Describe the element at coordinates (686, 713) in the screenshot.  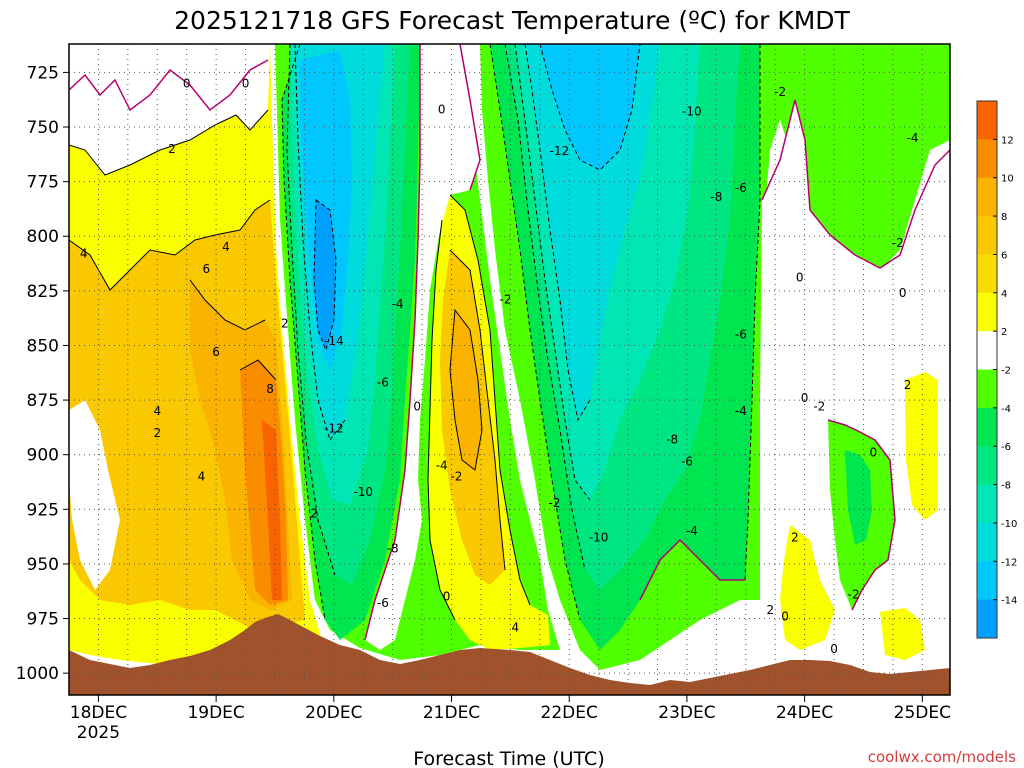
I see `x-tick-label: 23DEC` at that location.